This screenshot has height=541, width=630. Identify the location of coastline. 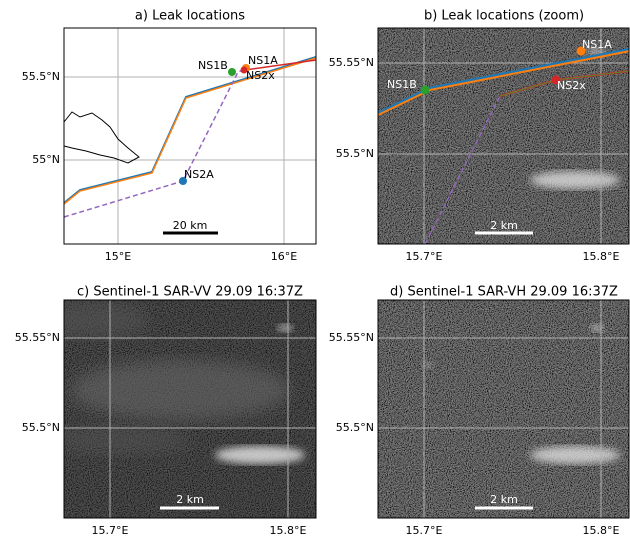
(101, 137).